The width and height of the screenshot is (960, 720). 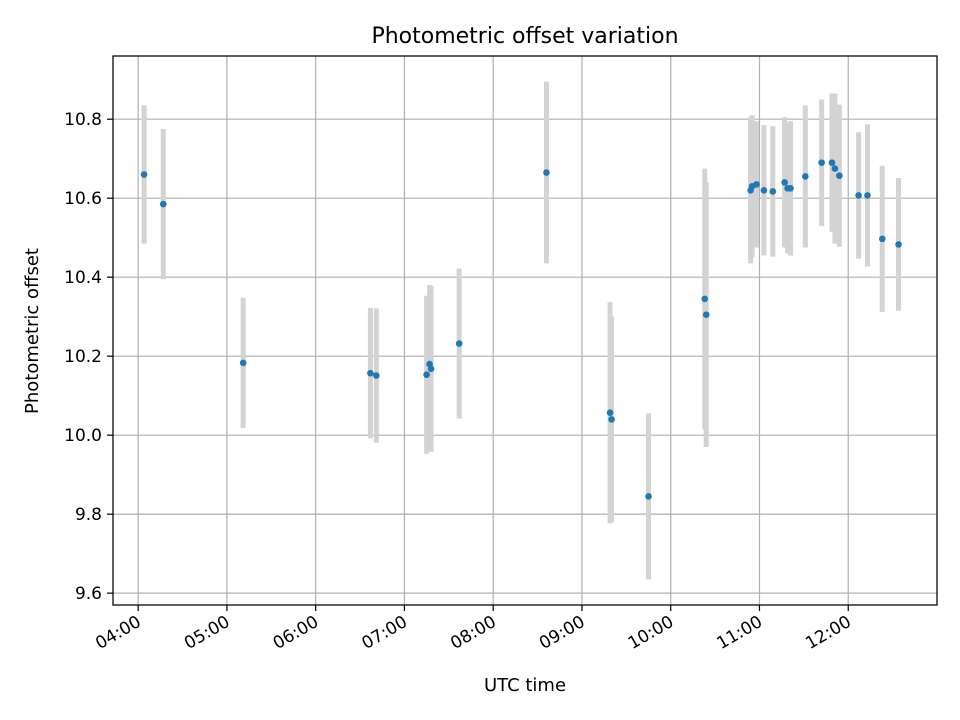 What do you see at coordinates (83, 357) in the screenshot?
I see `y-tick-label: 10.2` at bounding box center [83, 357].